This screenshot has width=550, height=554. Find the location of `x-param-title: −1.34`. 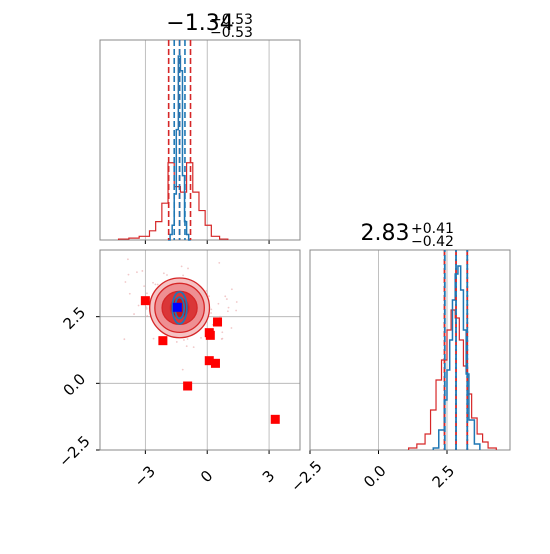

x-param-title: −1.34 is located at coordinates (199, 23).